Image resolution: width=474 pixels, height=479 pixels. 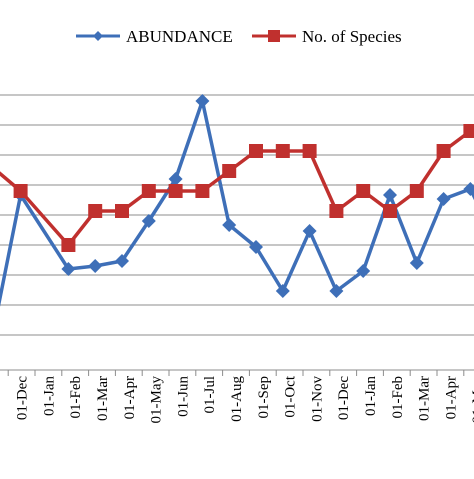 What do you see at coordinates (183, 396) in the screenshot?
I see `x-tick-label: 01-Jun` at bounding box center [183, 396].